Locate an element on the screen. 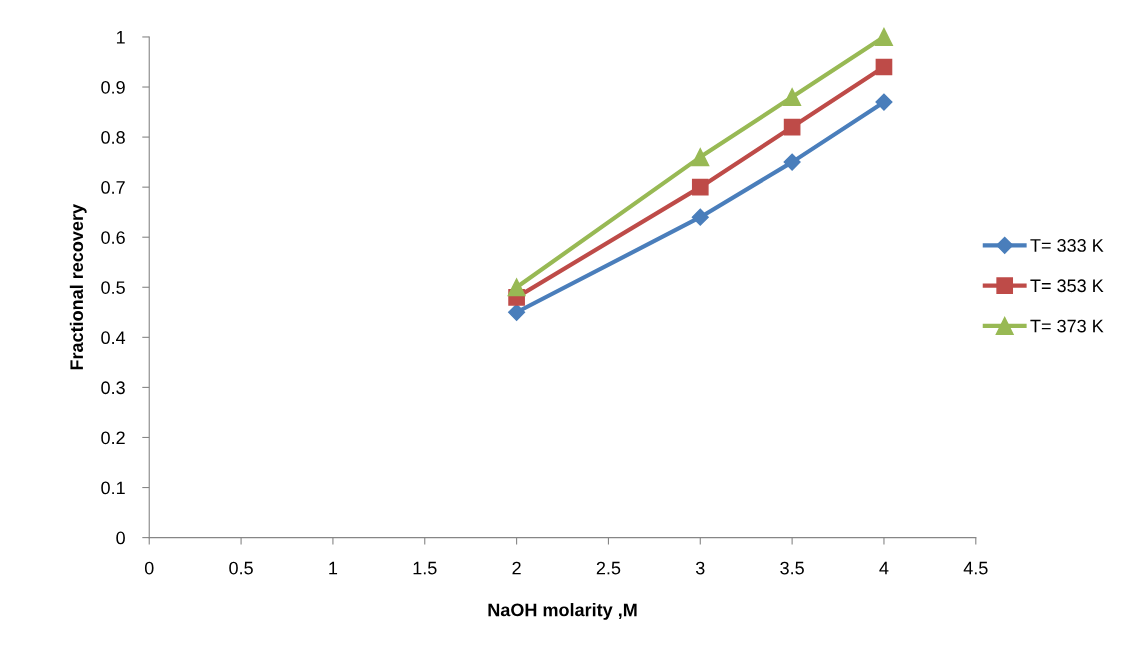 The width and height of the screenshot is (1148, 672). y-tick-label: 0.5 is located at coordinates (113, 287).